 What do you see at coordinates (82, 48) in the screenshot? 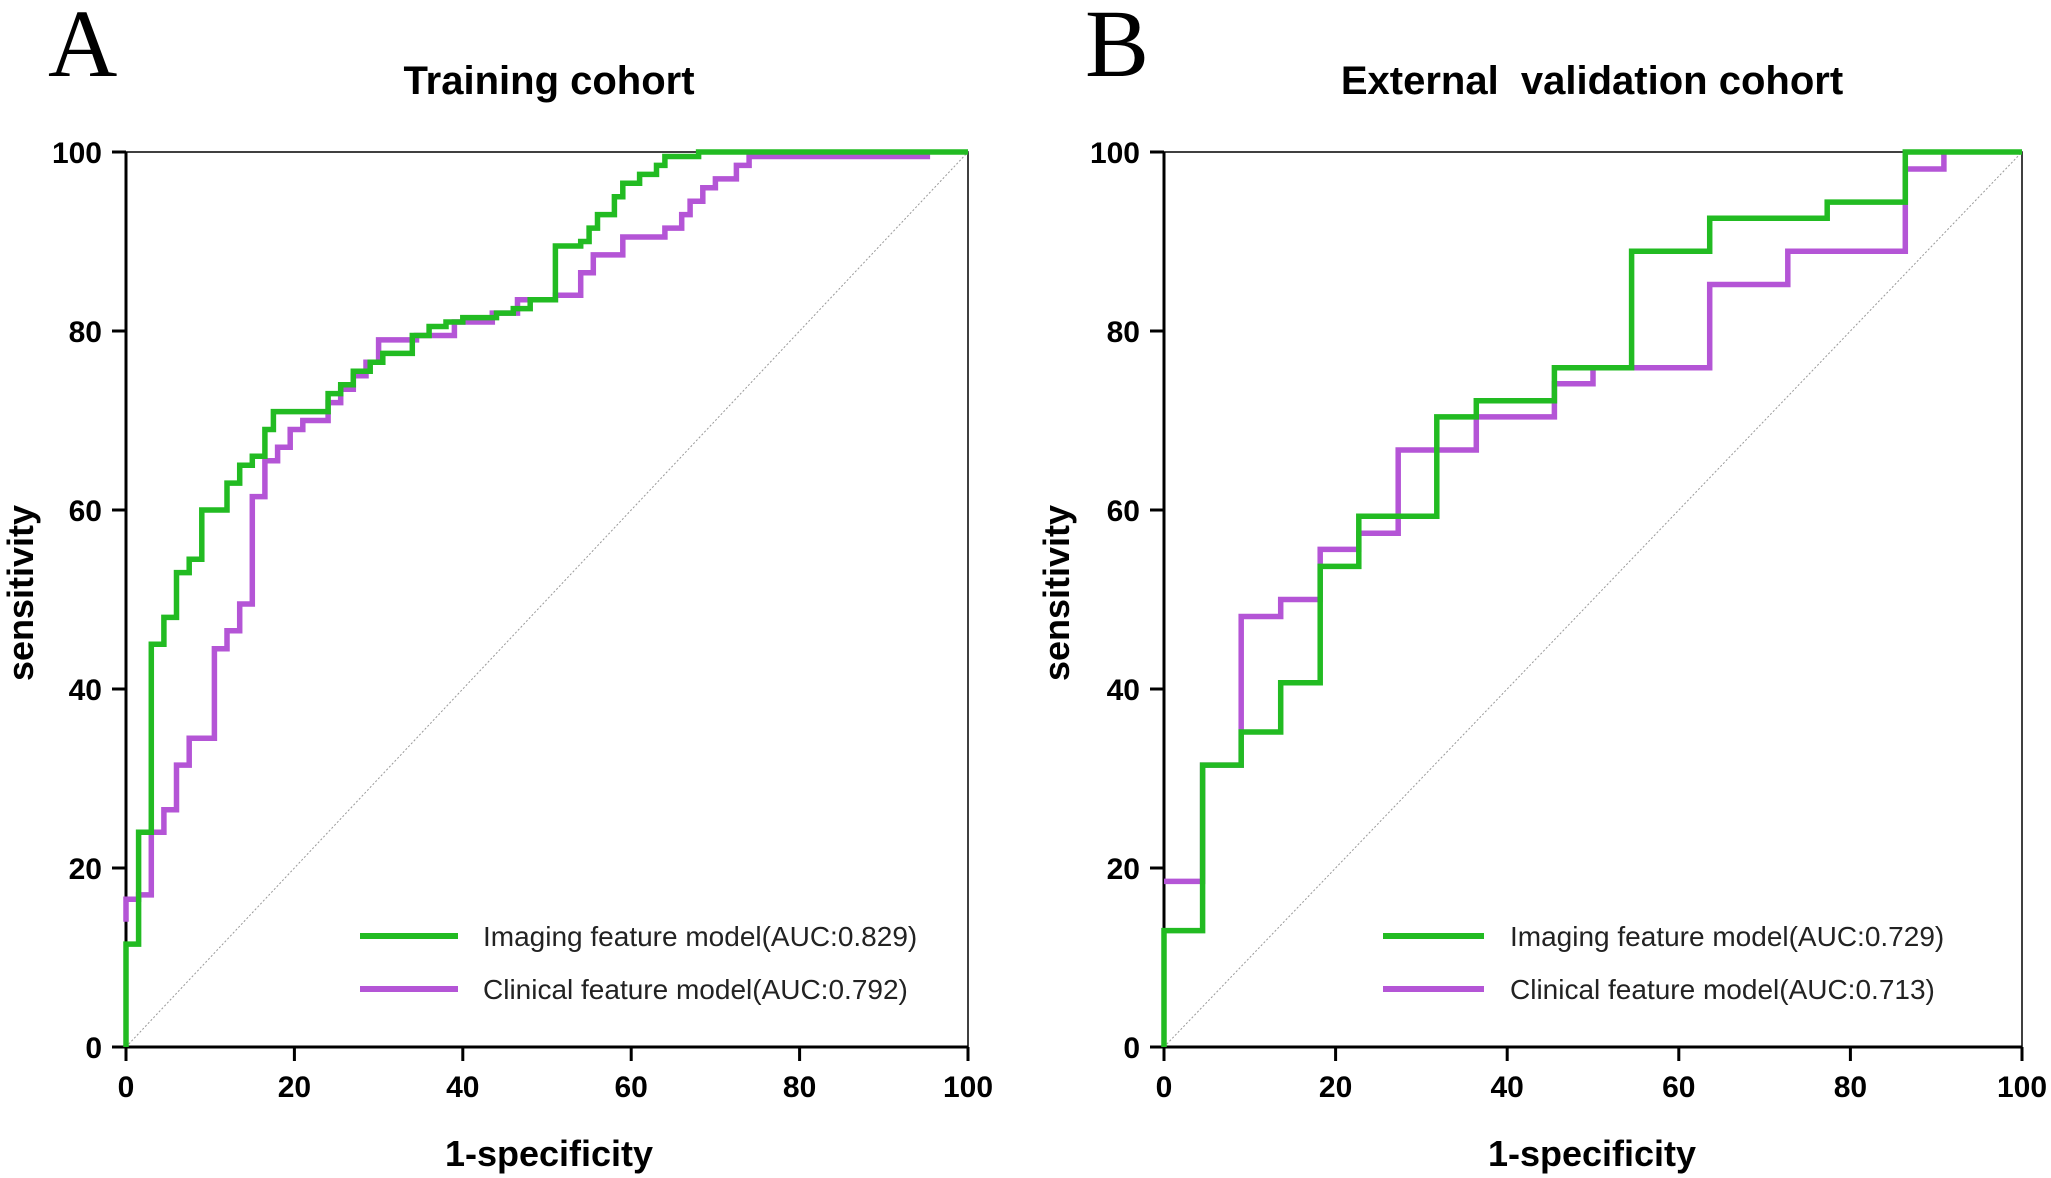
I see `panel-letter: A` at bounding box center [82, 48].